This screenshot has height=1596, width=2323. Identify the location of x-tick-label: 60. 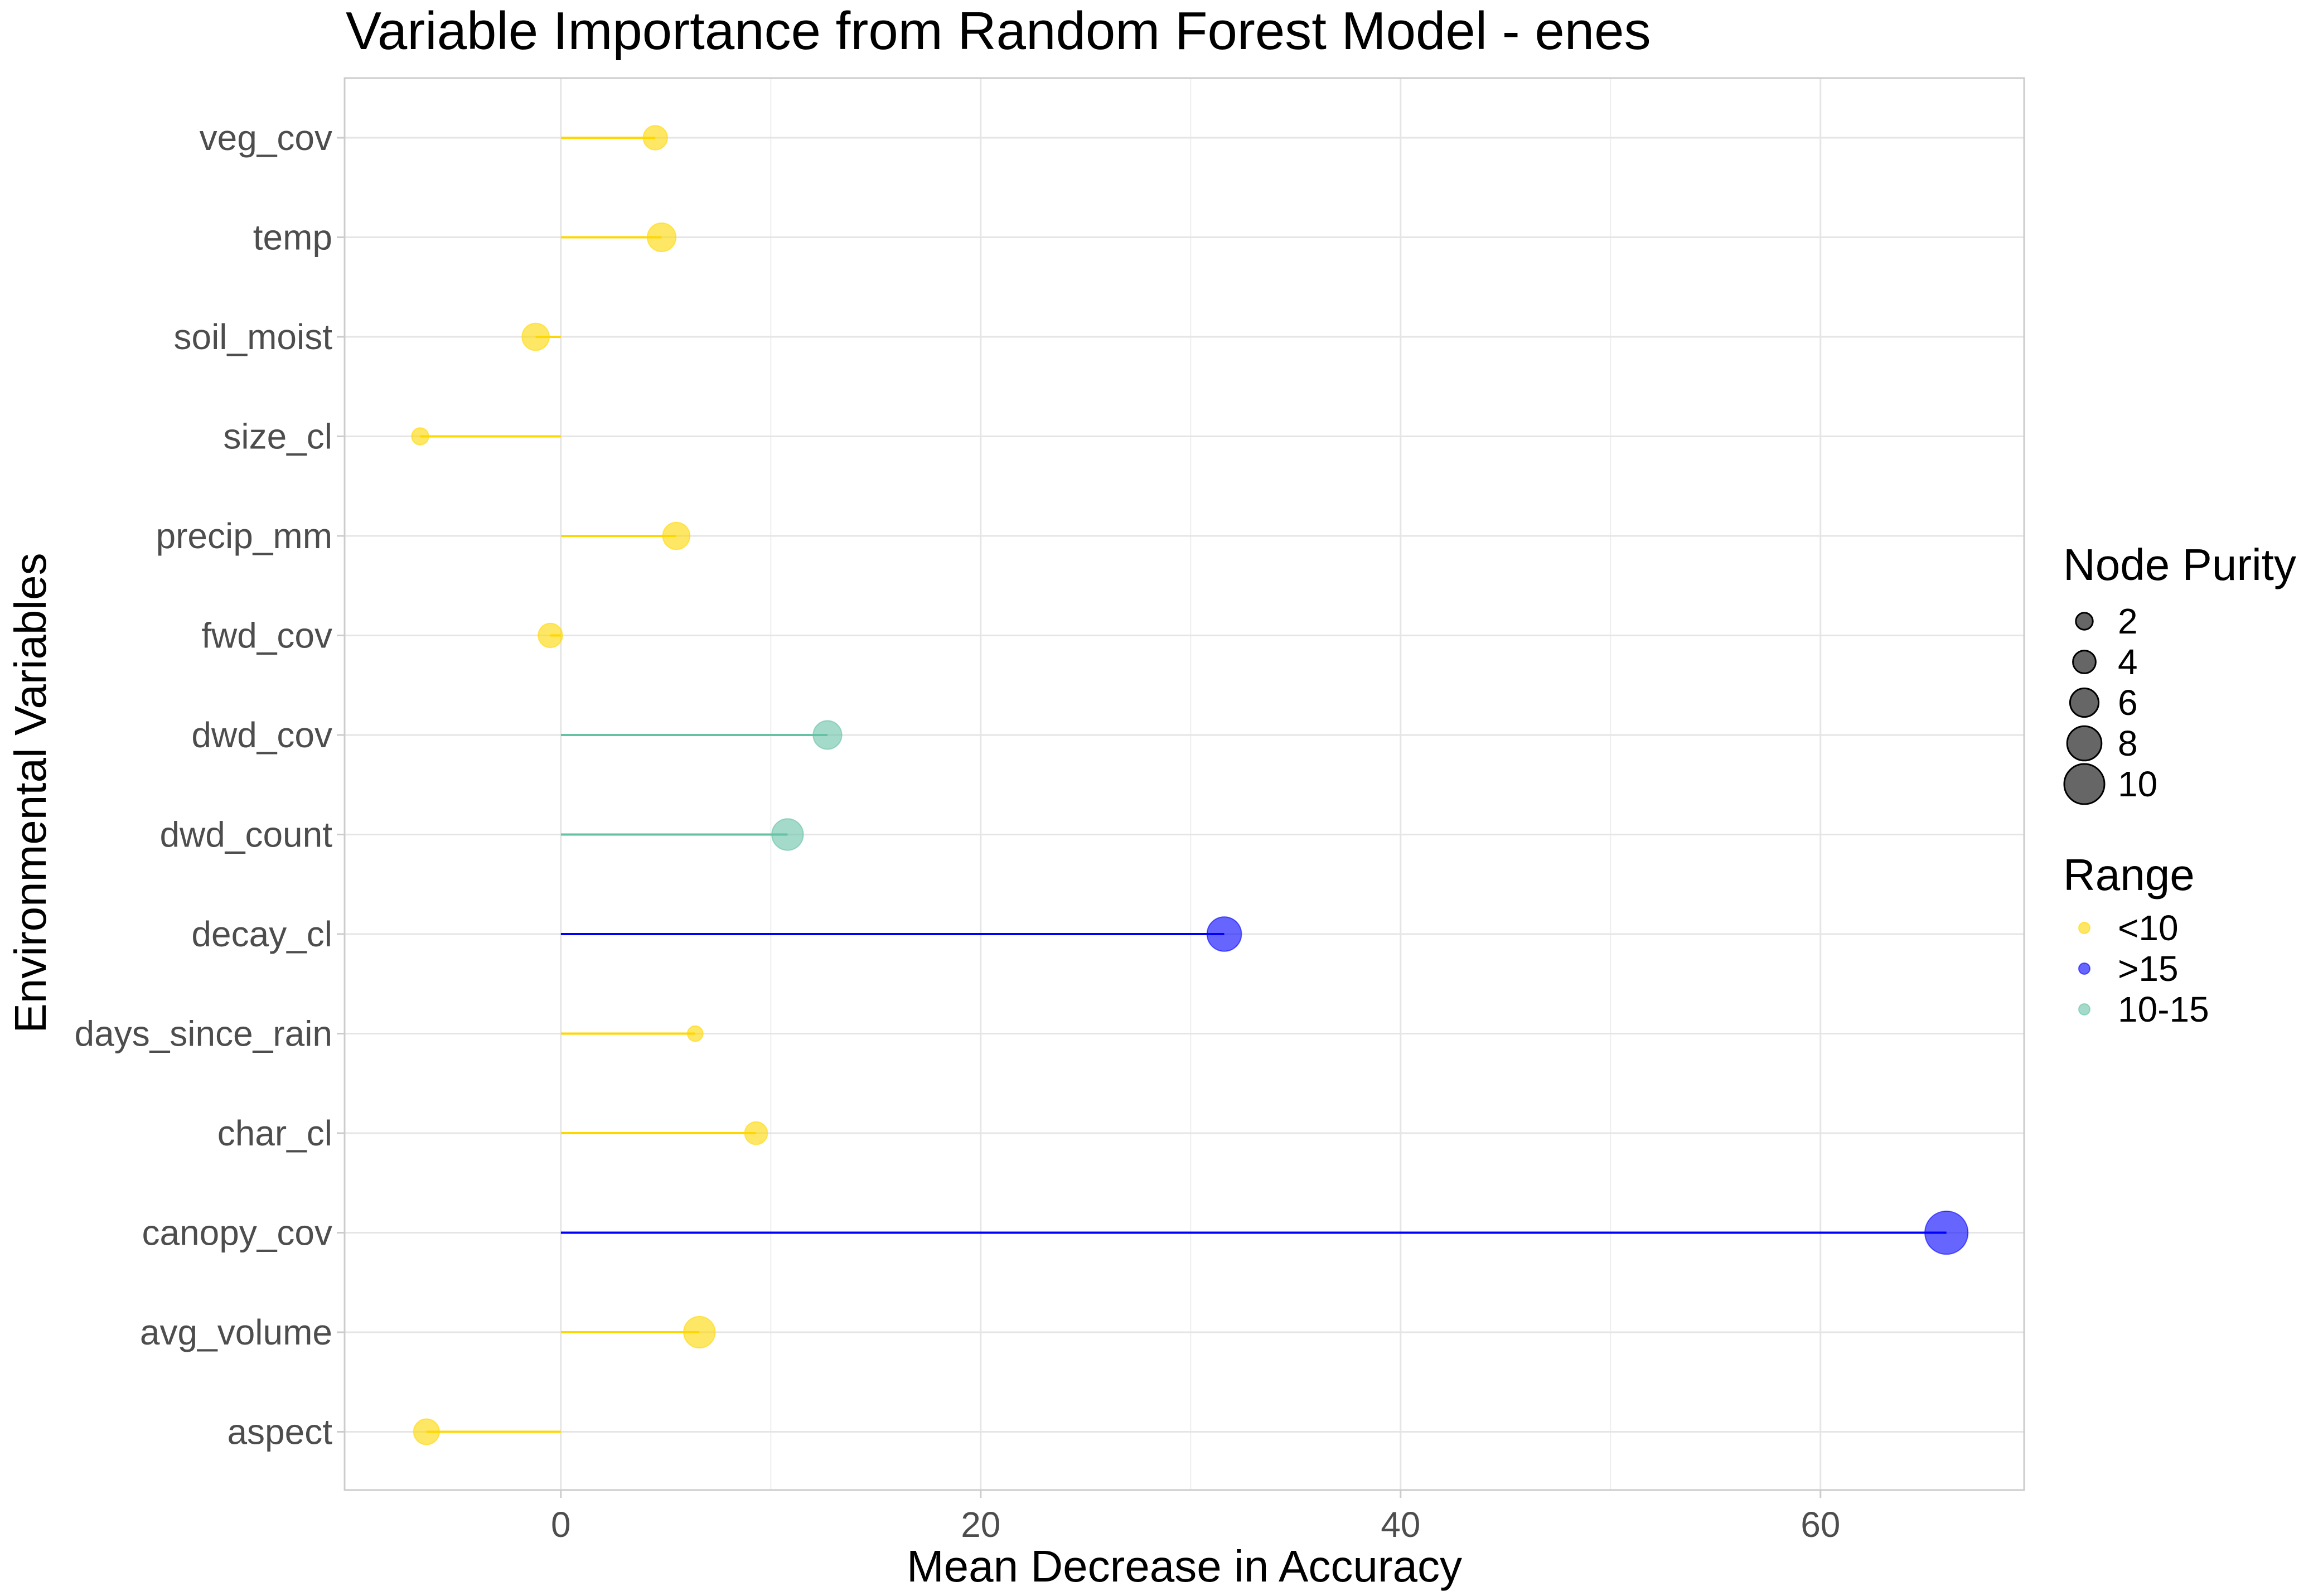
(1820, 1525).